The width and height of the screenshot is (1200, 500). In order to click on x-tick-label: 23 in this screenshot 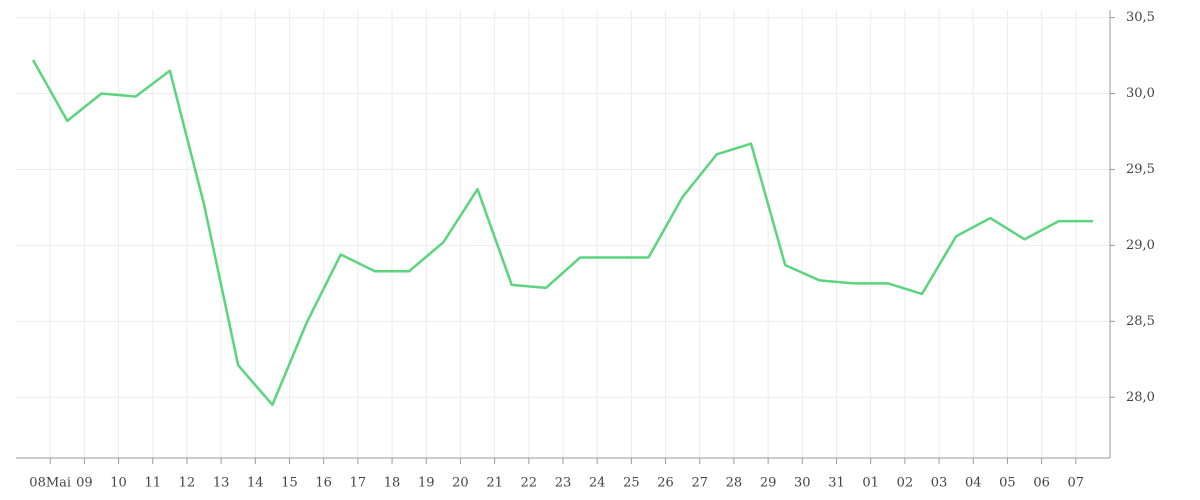, I will do `click(563, 483)`.